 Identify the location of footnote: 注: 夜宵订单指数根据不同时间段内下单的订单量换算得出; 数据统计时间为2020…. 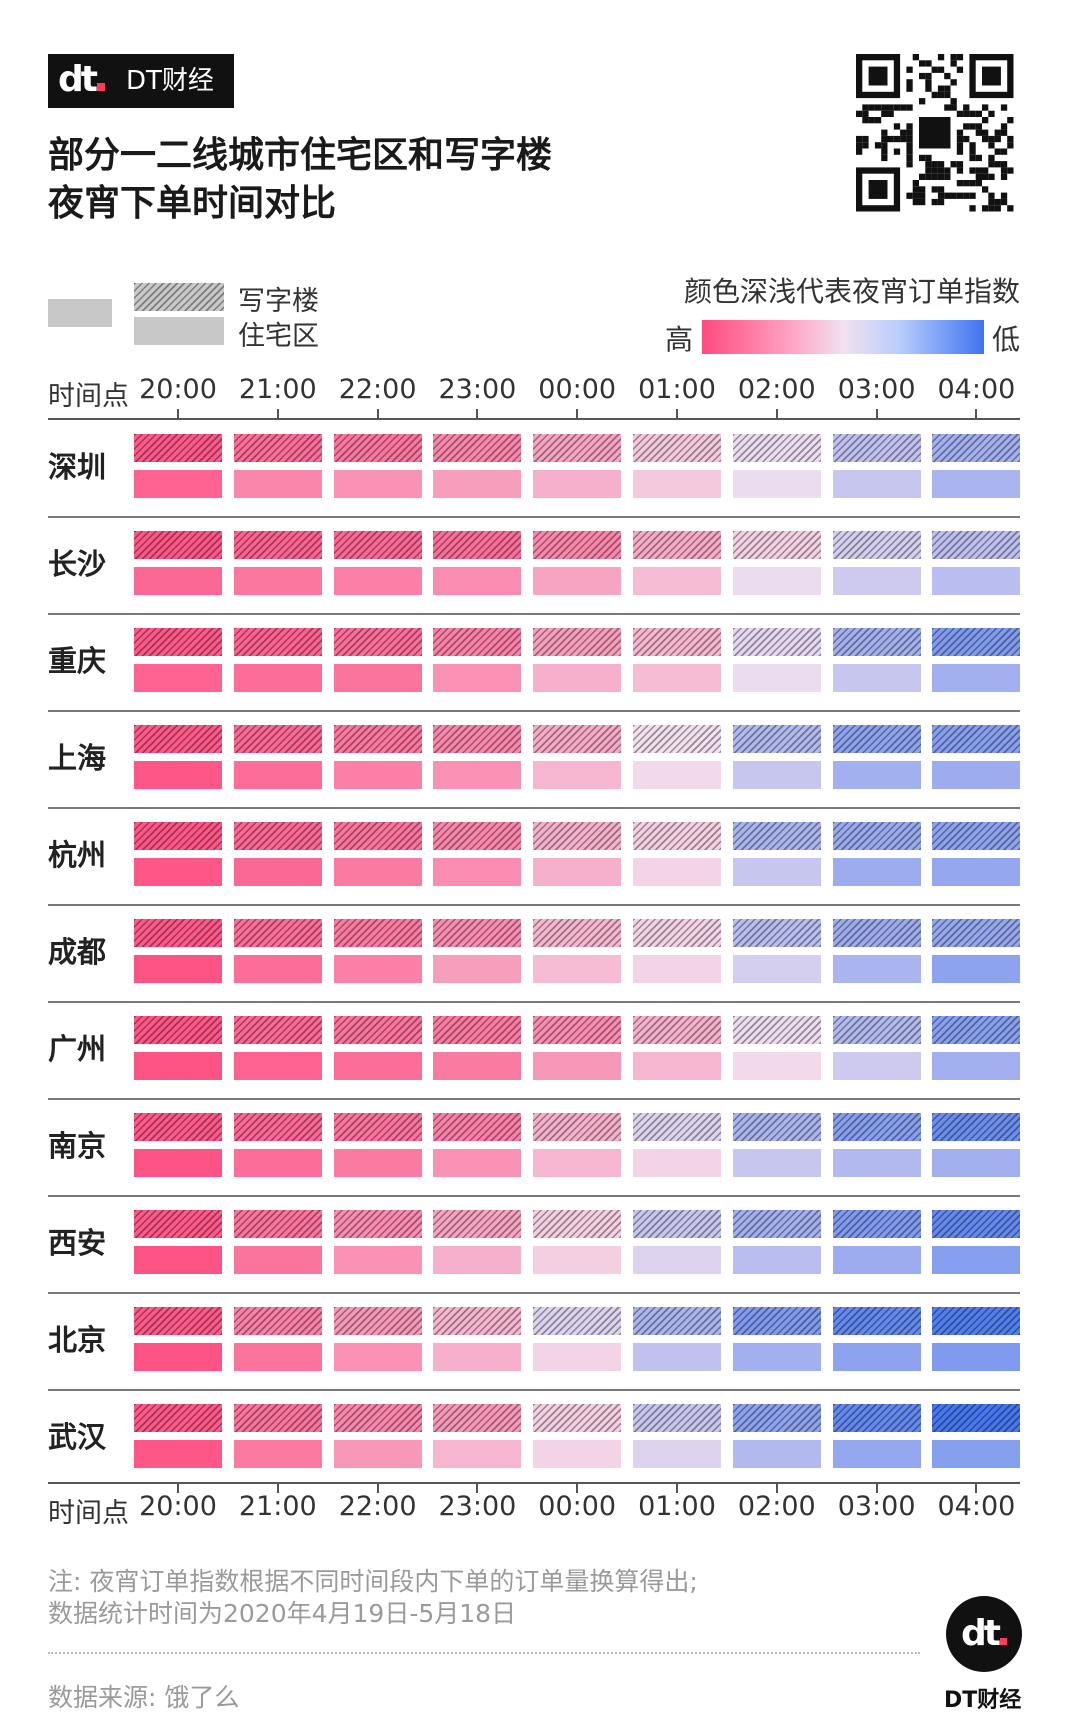
(373, 1598).